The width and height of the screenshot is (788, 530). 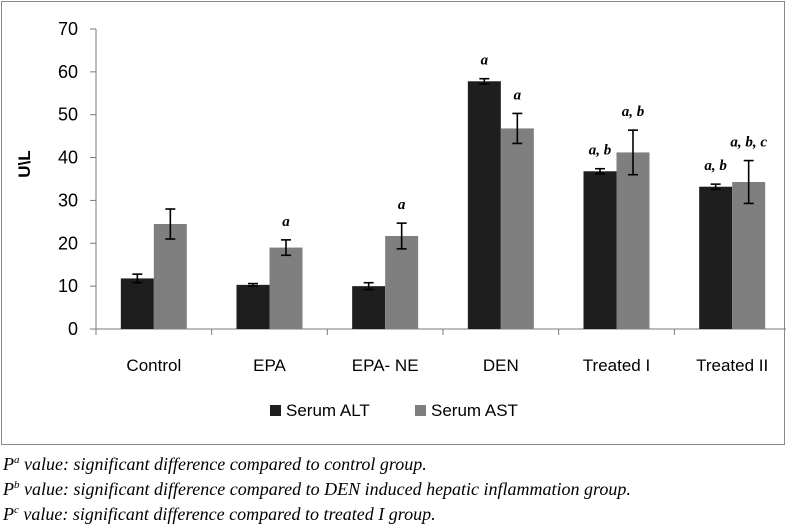 I want to click on x-tick-label: Control, so click(x=153, y=365).